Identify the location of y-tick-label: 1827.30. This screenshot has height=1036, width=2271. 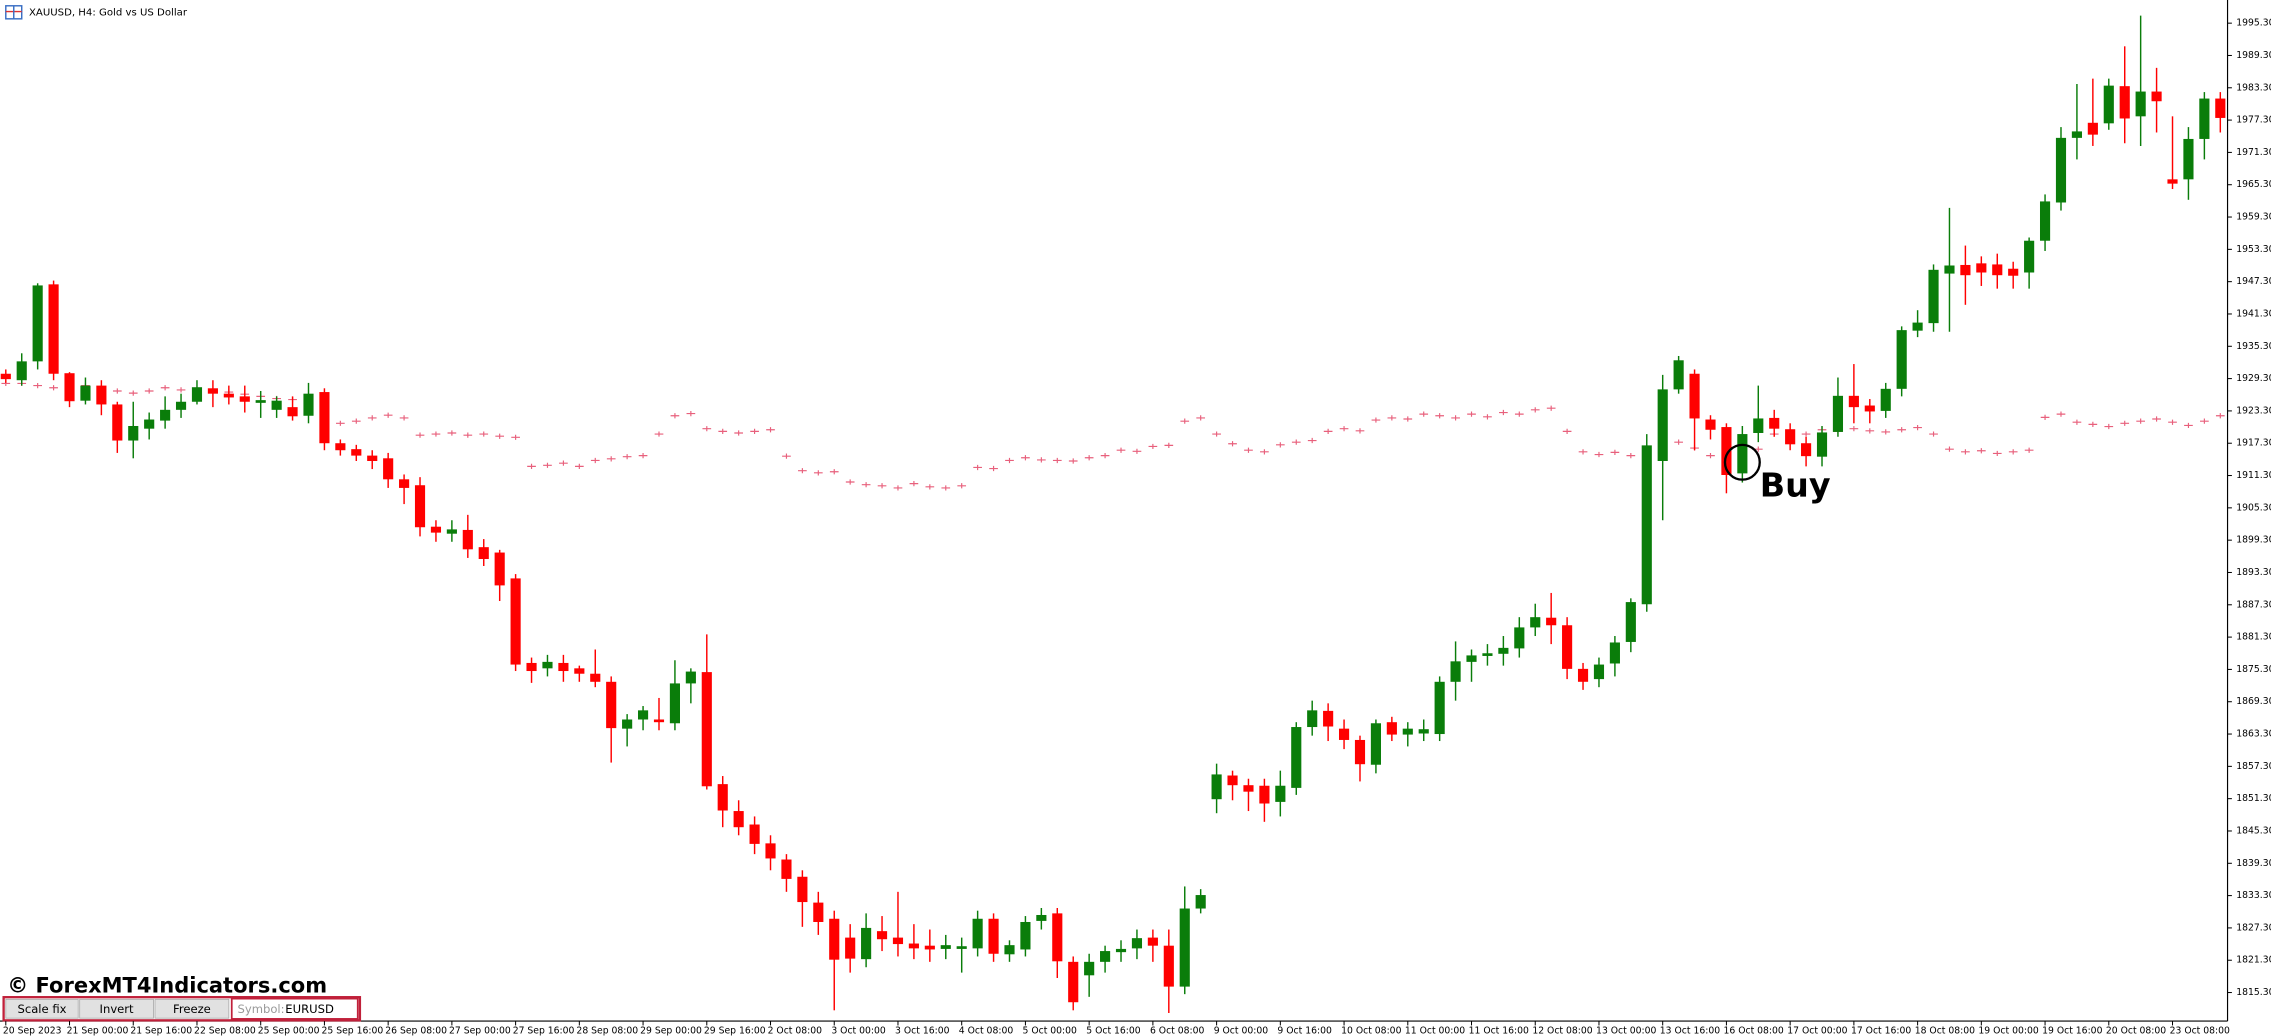
(2253, 927).